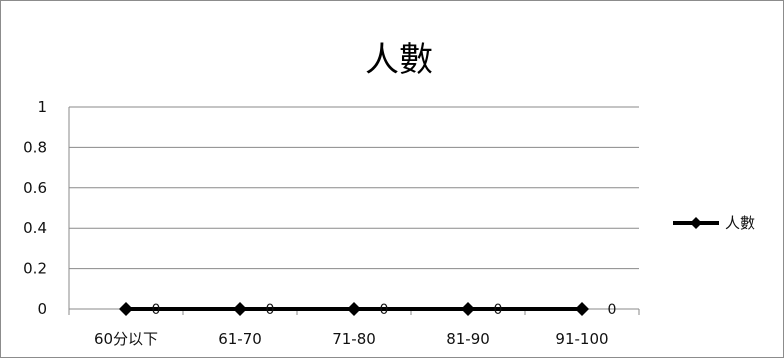  Describe the element at coordinates (696, 223) in the screenshot. I see `legend-diamond-icon` at that location.